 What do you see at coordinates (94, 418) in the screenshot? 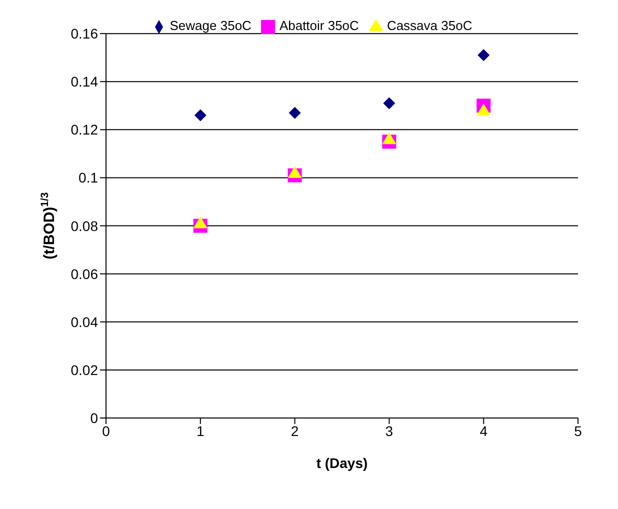
I see `y-tick-label: 0` at bounding box center [94, 418].